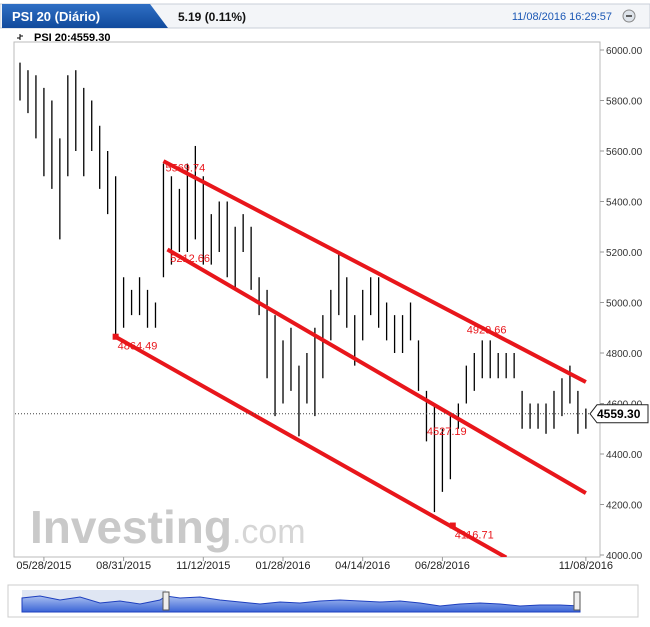 Image resolution: width=650 pixels, height=627 pixels. What do you see at coordinates (586, 566) in the screenshot?
I see `x-tick-label: 11/08/2016` at bounding box center [586, 566].